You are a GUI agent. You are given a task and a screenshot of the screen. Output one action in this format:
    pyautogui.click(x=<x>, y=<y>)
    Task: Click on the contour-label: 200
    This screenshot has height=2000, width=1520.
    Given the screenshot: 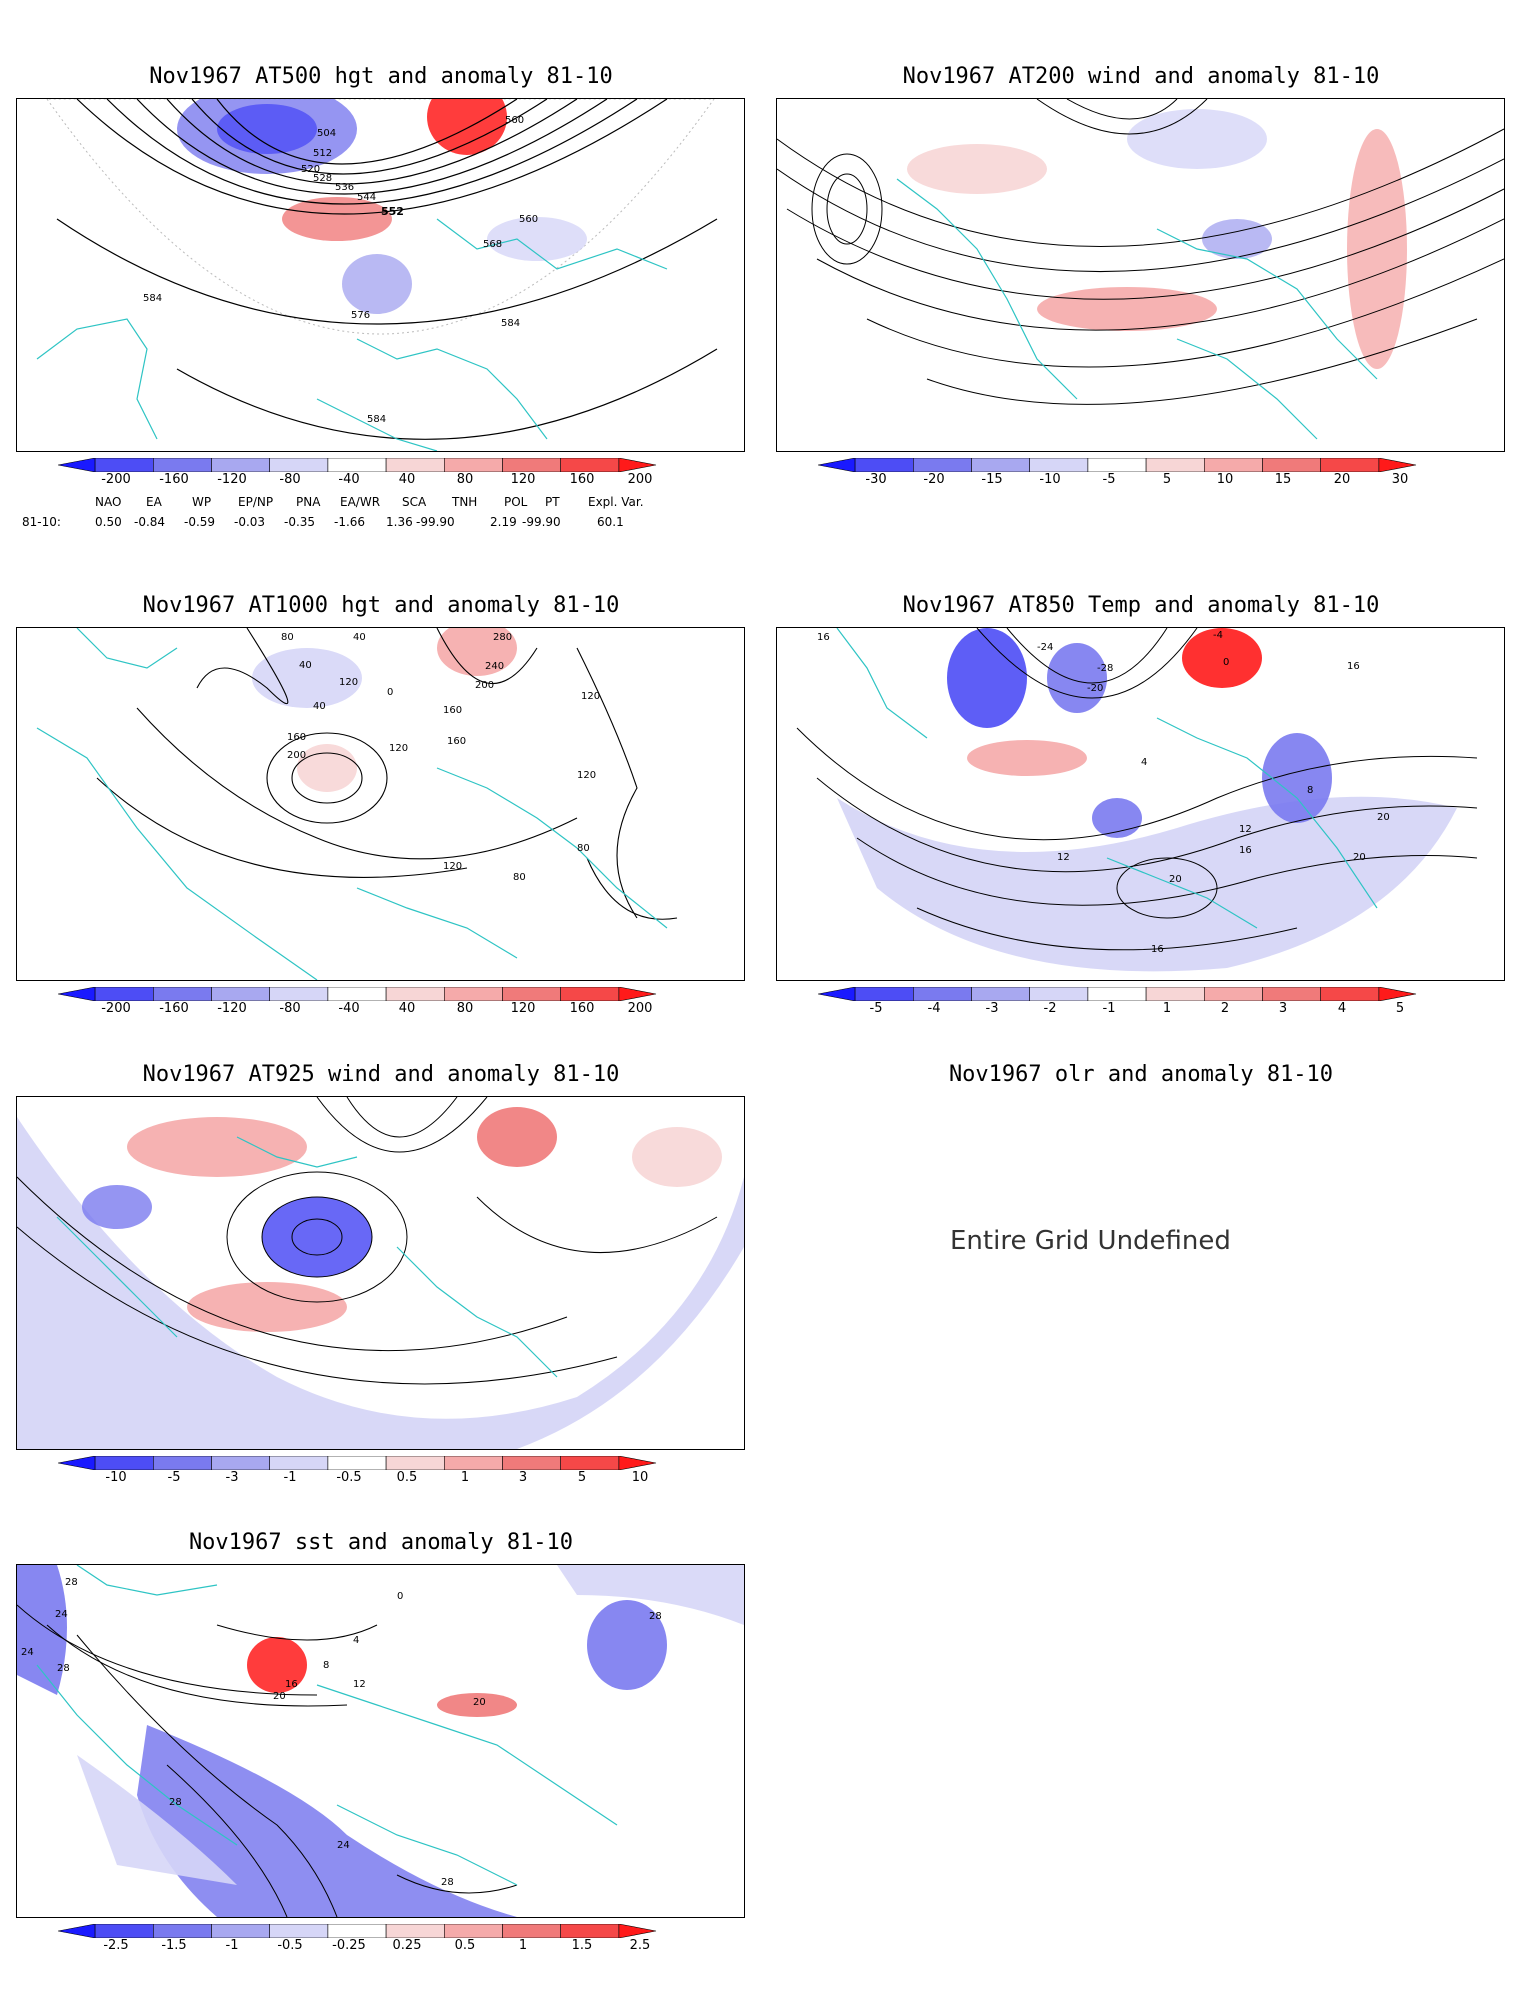 What is the action you would take?
    pyautogui.click(x=484, y=685)
    